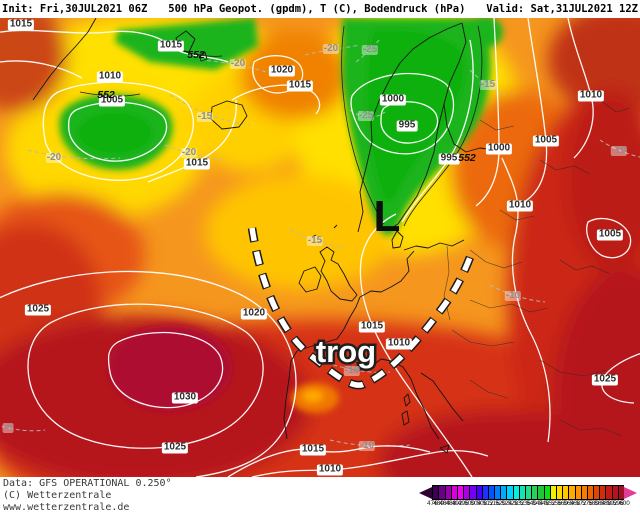 Image resolution: width=640 pixels, height=517 pixels. I want to click on colorbar-tick: 500, so click(469, 503).